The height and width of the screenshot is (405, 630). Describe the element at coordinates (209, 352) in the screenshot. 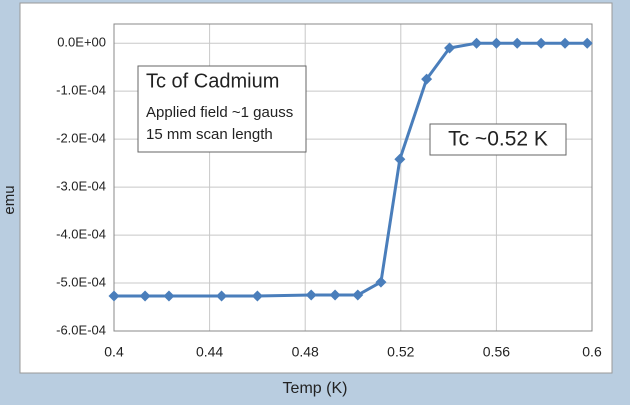

I see `x-tick-label: 0.44` at that location.